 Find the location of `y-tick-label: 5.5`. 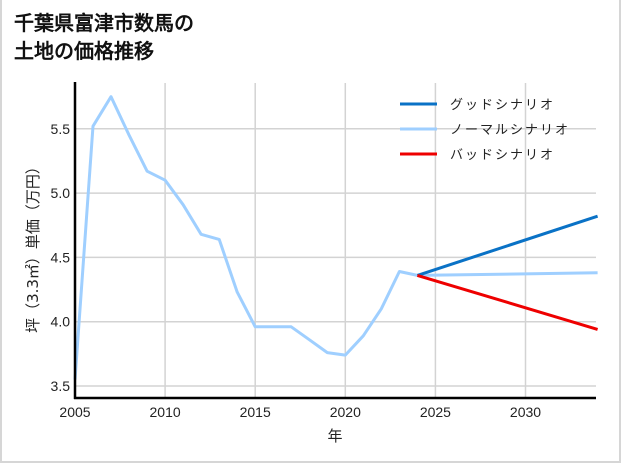

y-tick-label: 5.5 is located at coordinates (61, 129).